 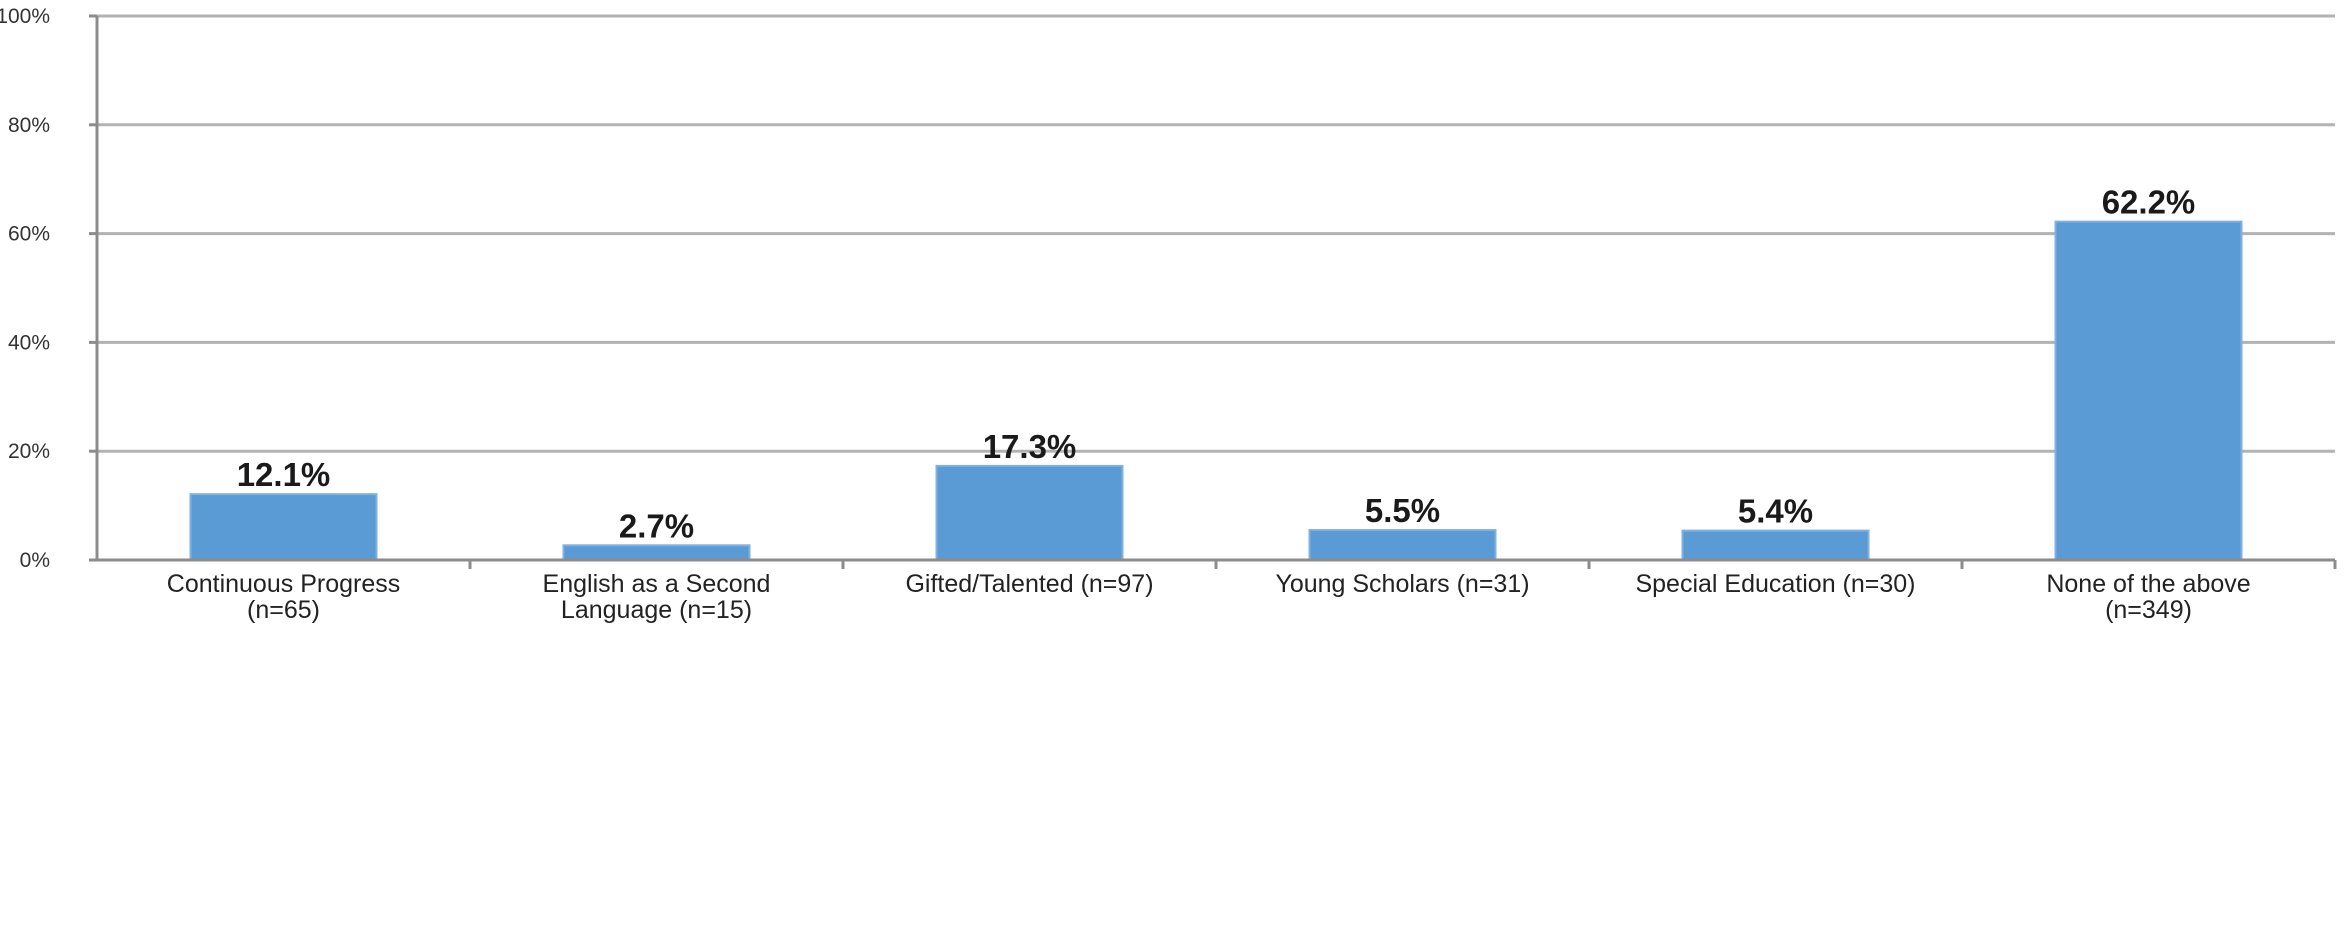 I want to click on category-label: English as a Second, so click(x=657, y=584).